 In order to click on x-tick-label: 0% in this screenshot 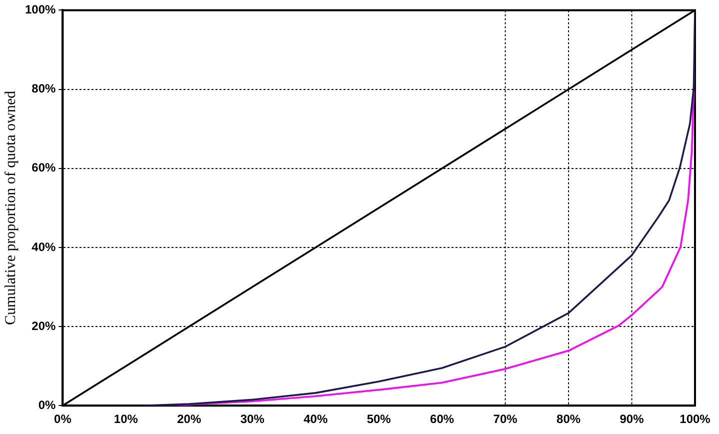, I will do `click(63, 419)`.